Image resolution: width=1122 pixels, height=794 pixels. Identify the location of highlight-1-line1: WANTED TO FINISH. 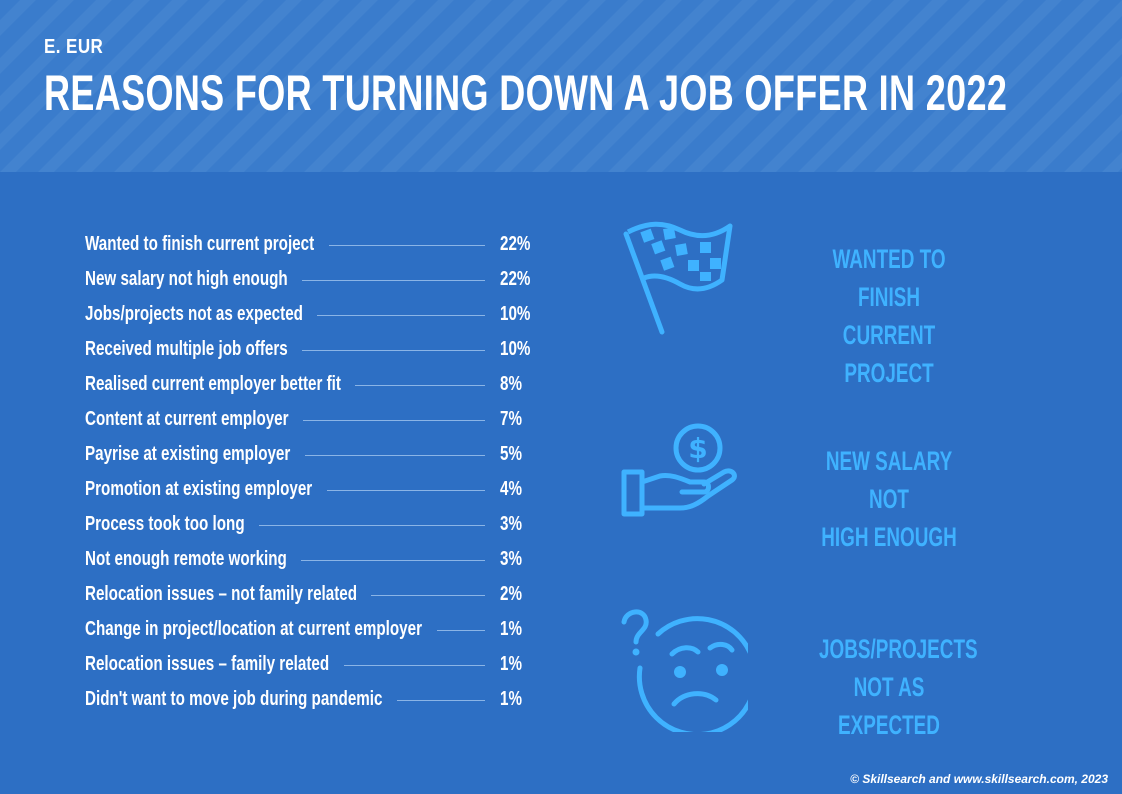
(889, 278).